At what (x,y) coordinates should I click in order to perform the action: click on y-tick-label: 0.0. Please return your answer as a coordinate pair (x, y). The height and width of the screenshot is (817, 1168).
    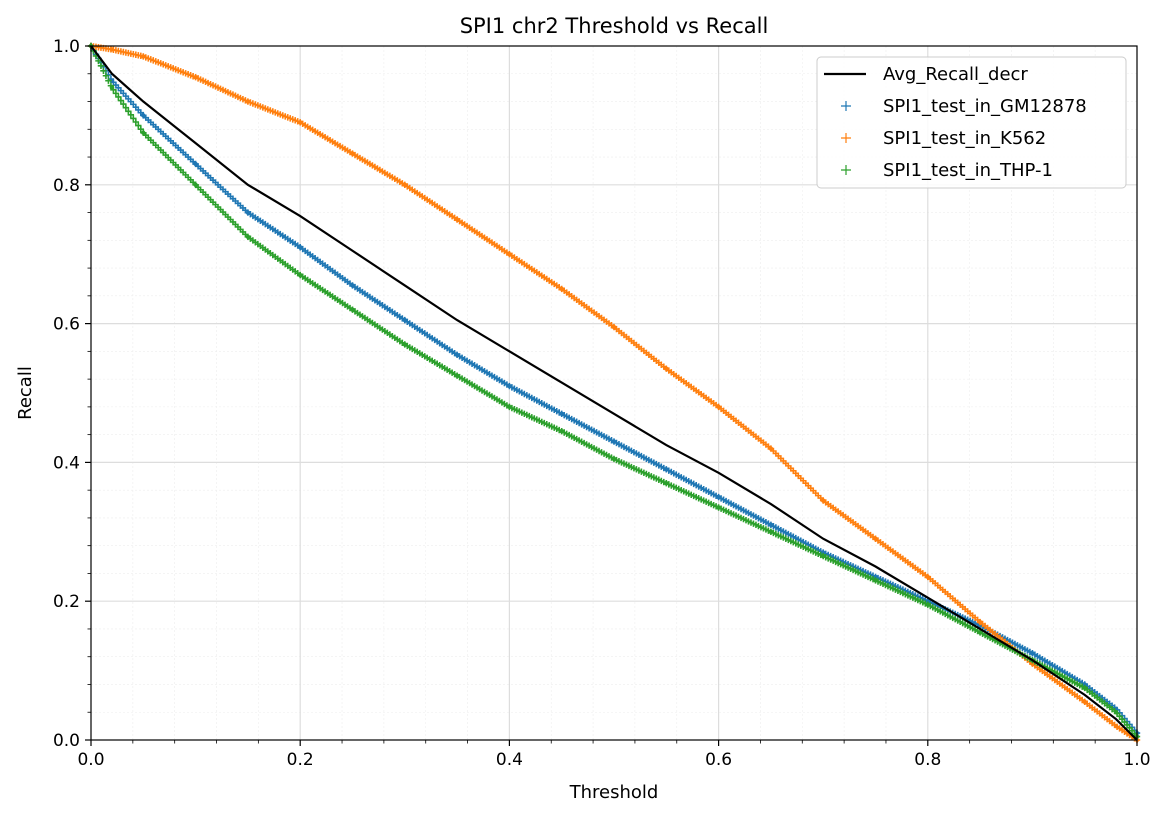
    Looking at the image, I should click on (66, 741).